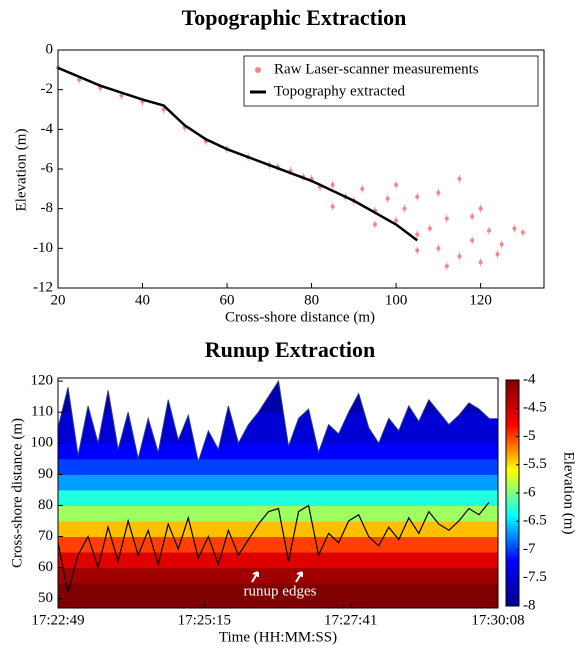 The width and height of the screenshot is (583, 650). Describe the element at coordinates (273, 421) in the screenshot. I see `swash-edge` at that location.